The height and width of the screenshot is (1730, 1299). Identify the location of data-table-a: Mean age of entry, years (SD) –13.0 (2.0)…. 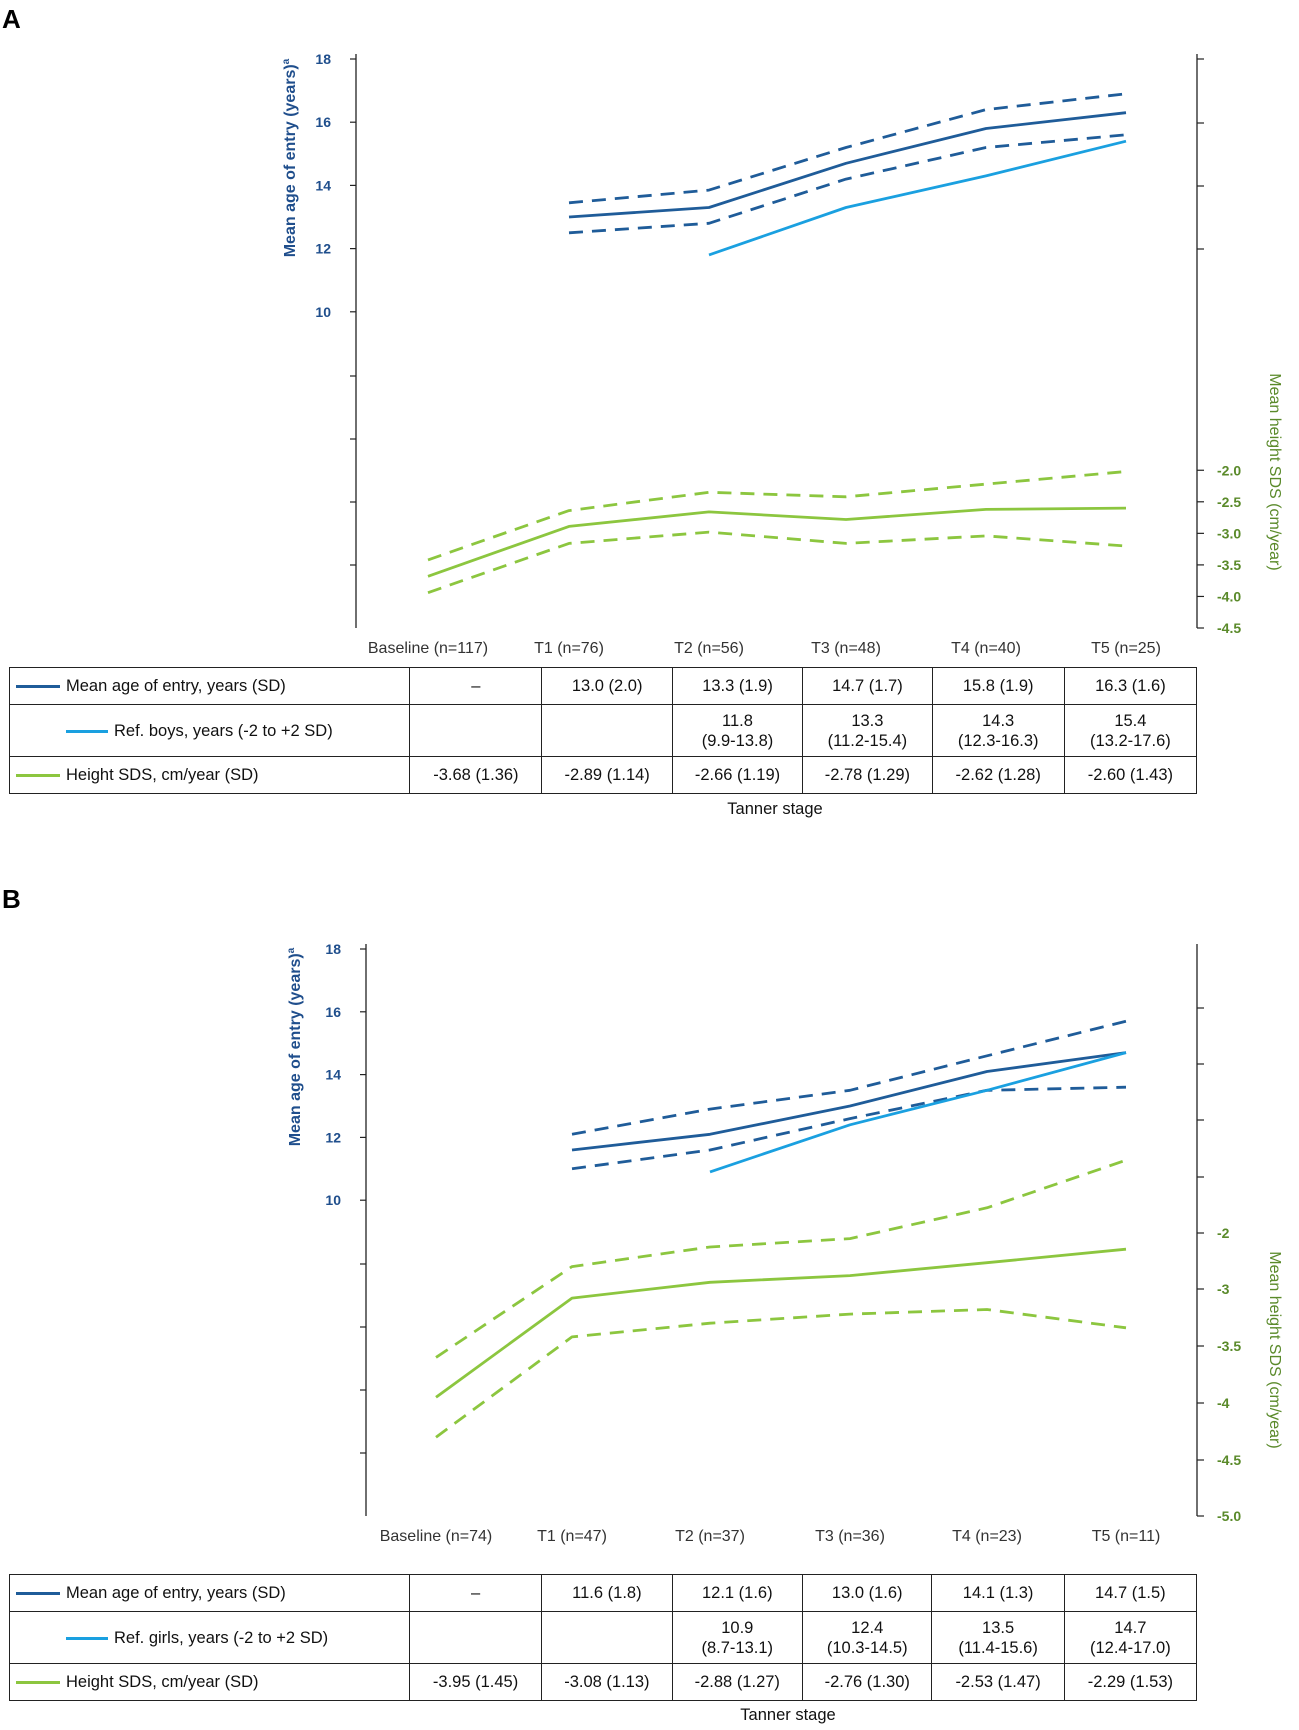
(603, 730).